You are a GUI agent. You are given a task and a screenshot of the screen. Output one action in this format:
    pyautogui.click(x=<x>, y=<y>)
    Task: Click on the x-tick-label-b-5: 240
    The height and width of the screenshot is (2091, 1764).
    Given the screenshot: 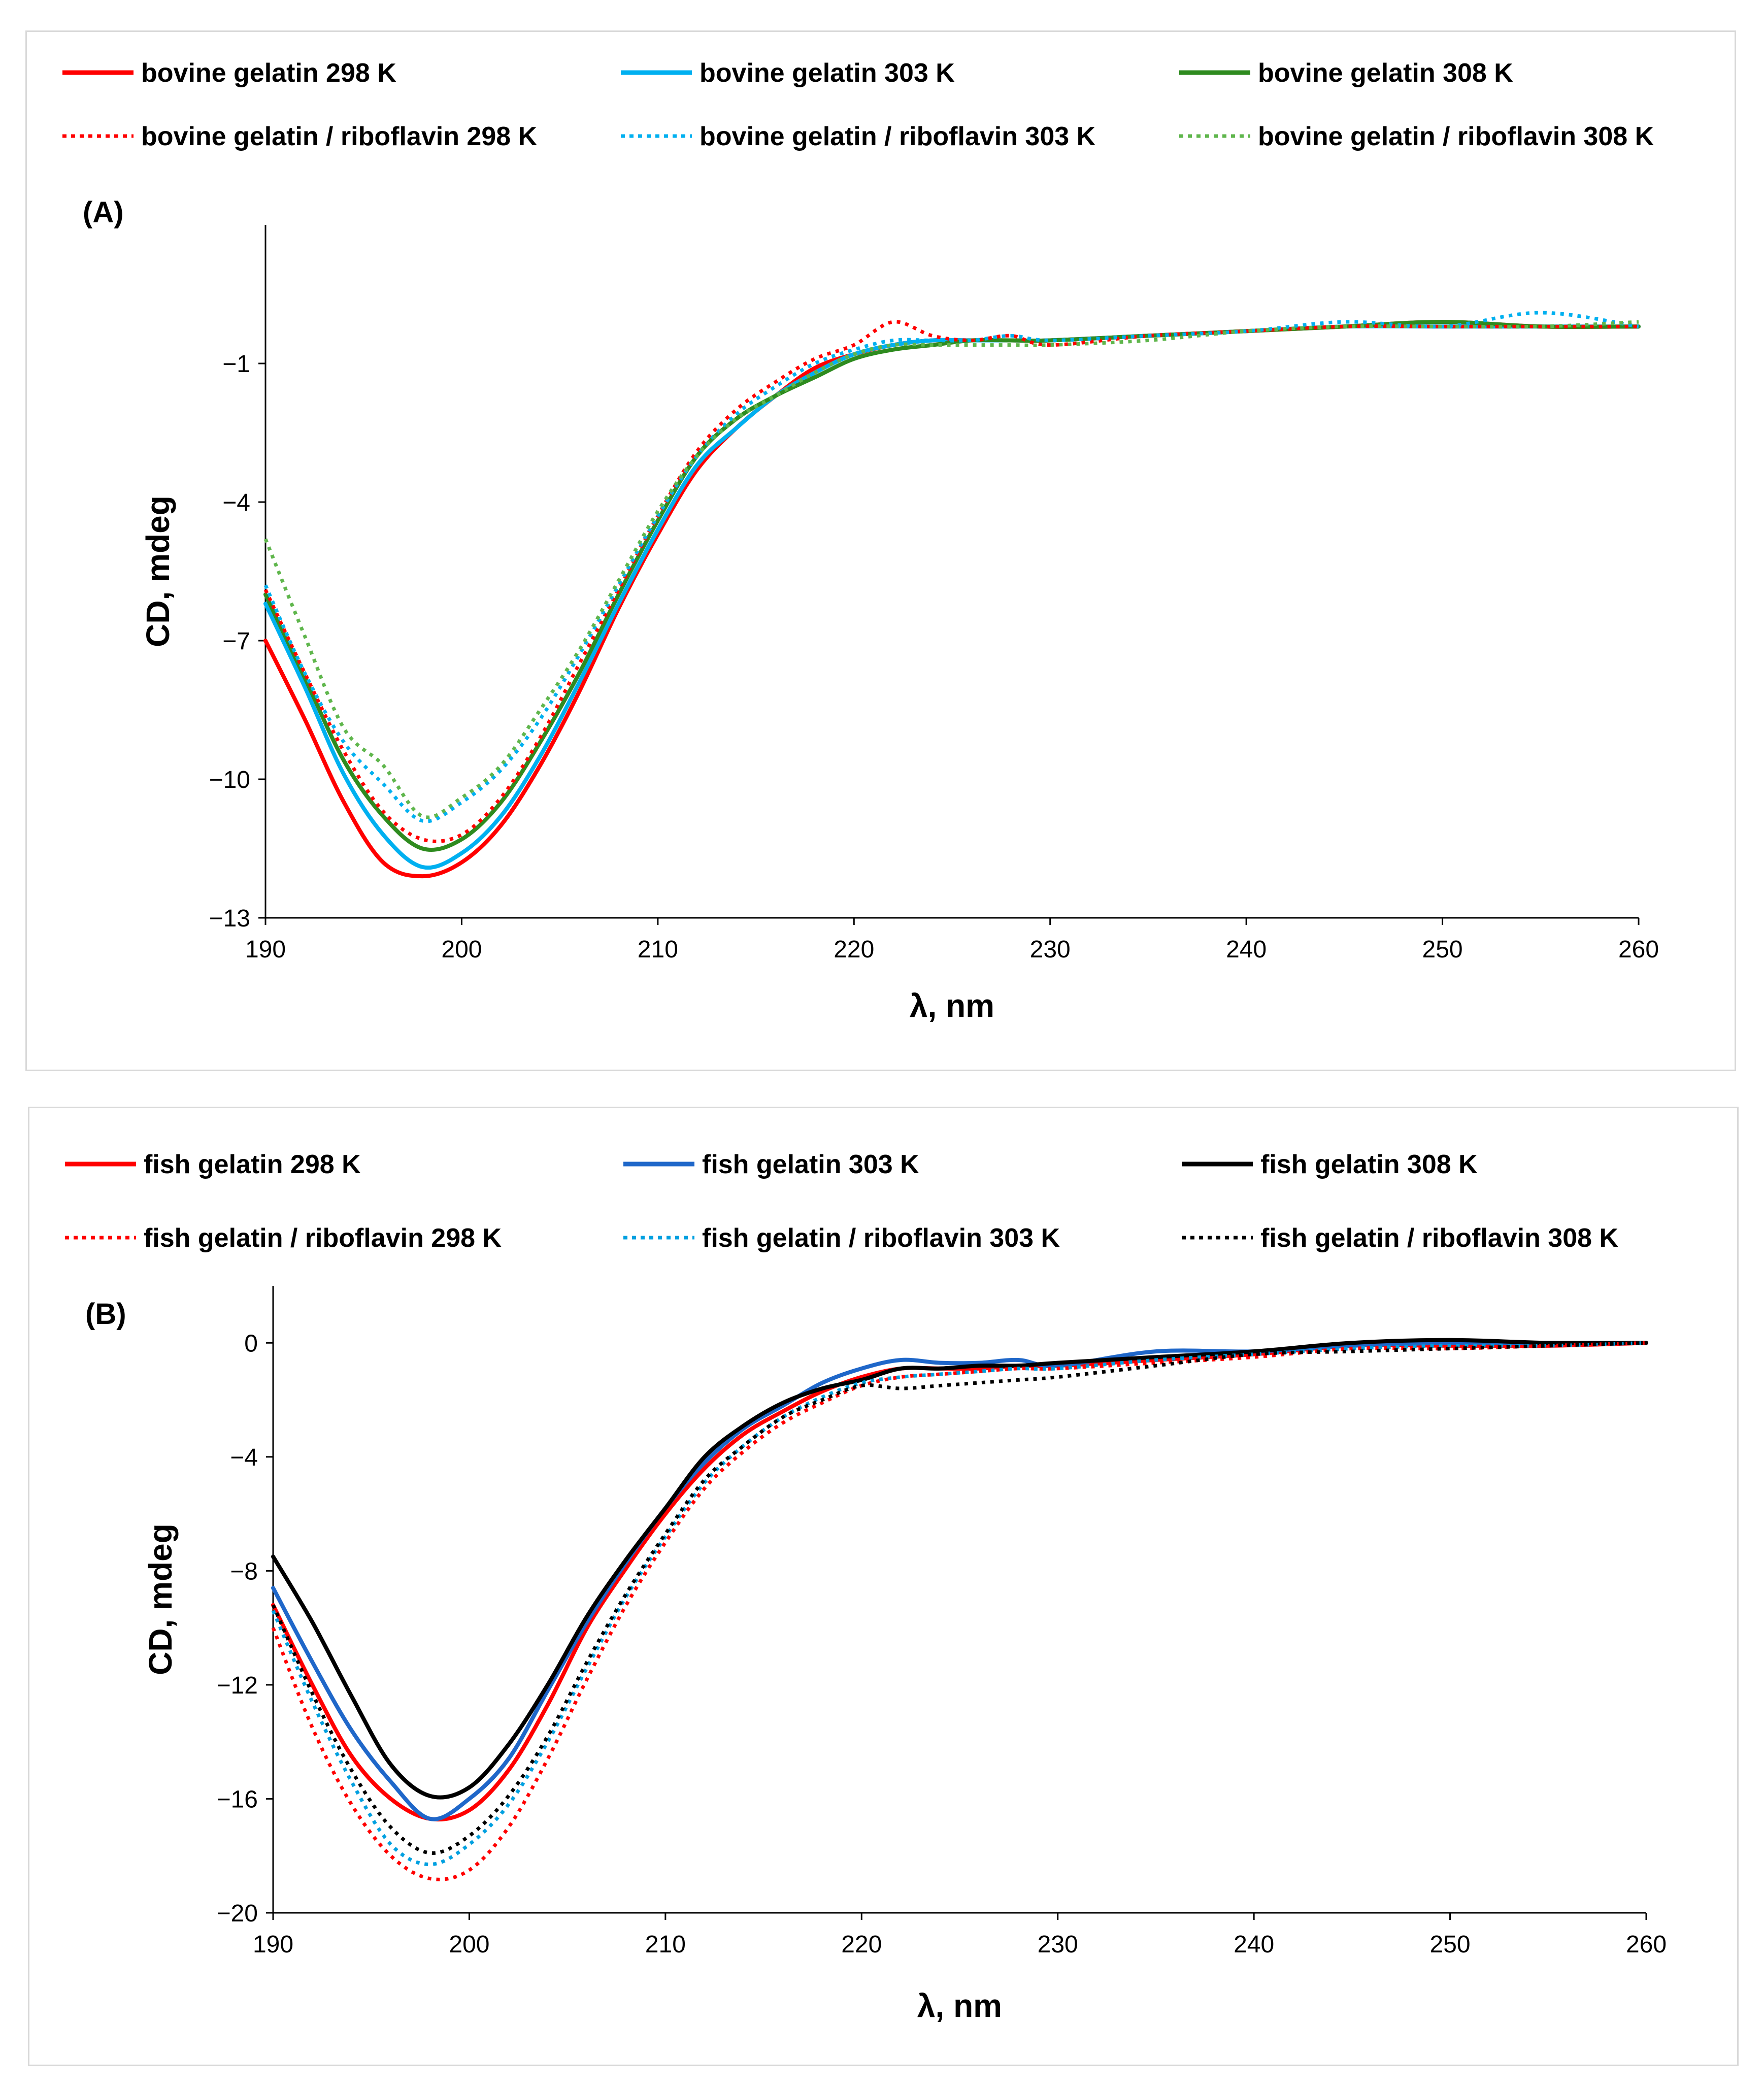 What is the action you would take?
    pyautogui.click(x=1254, y=1945)
    